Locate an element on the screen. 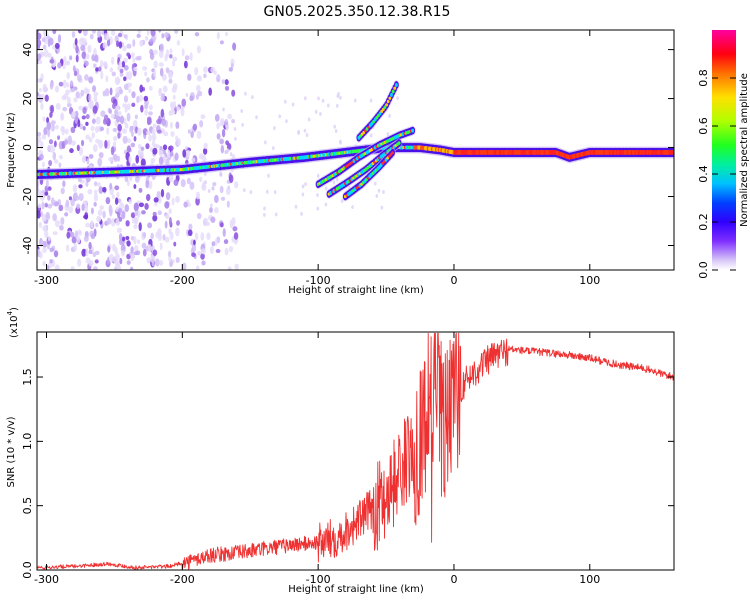 The width and height of the screenshot is (750, 600). colorbar-label: Normalized spectral amplitude is located at coordinates (744, 150).